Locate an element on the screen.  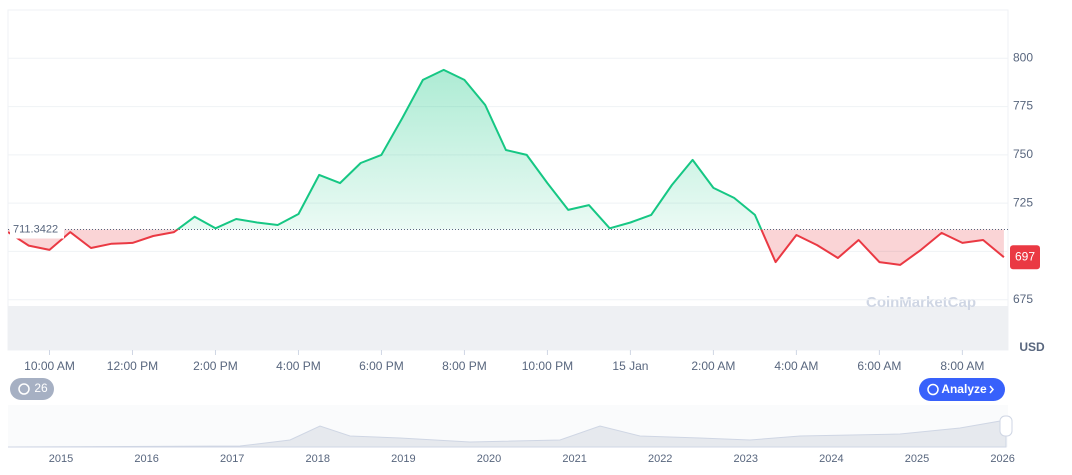
analyze-button: Analyze is located at coordinates (962, 389).